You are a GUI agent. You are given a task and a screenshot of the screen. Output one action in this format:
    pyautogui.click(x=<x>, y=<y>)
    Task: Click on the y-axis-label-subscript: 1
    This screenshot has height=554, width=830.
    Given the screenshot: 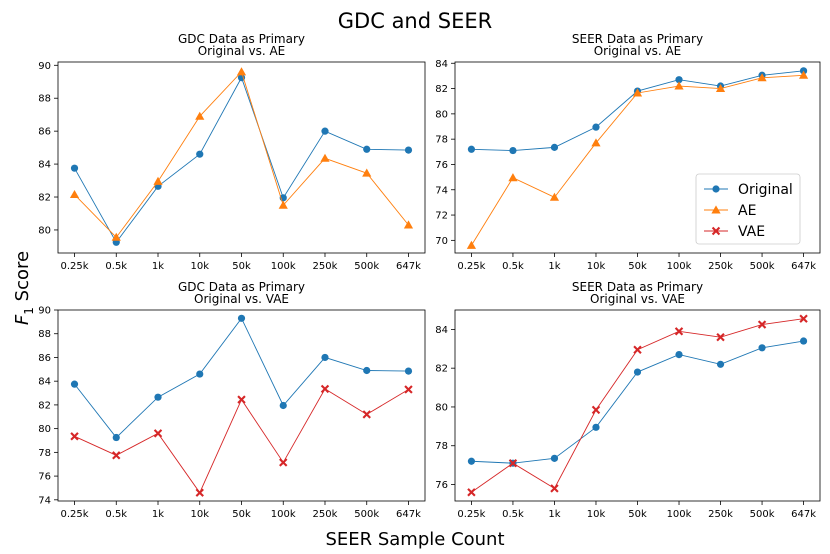 What is the action you would take?
    pyautogui.click(x=29, y=311)
    